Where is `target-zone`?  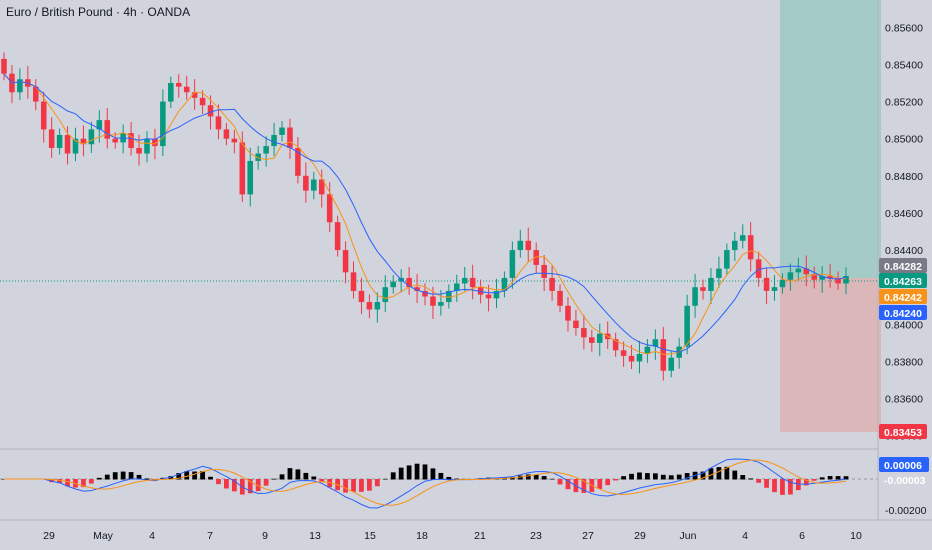 target-zone is located at coordinates (830, 139).